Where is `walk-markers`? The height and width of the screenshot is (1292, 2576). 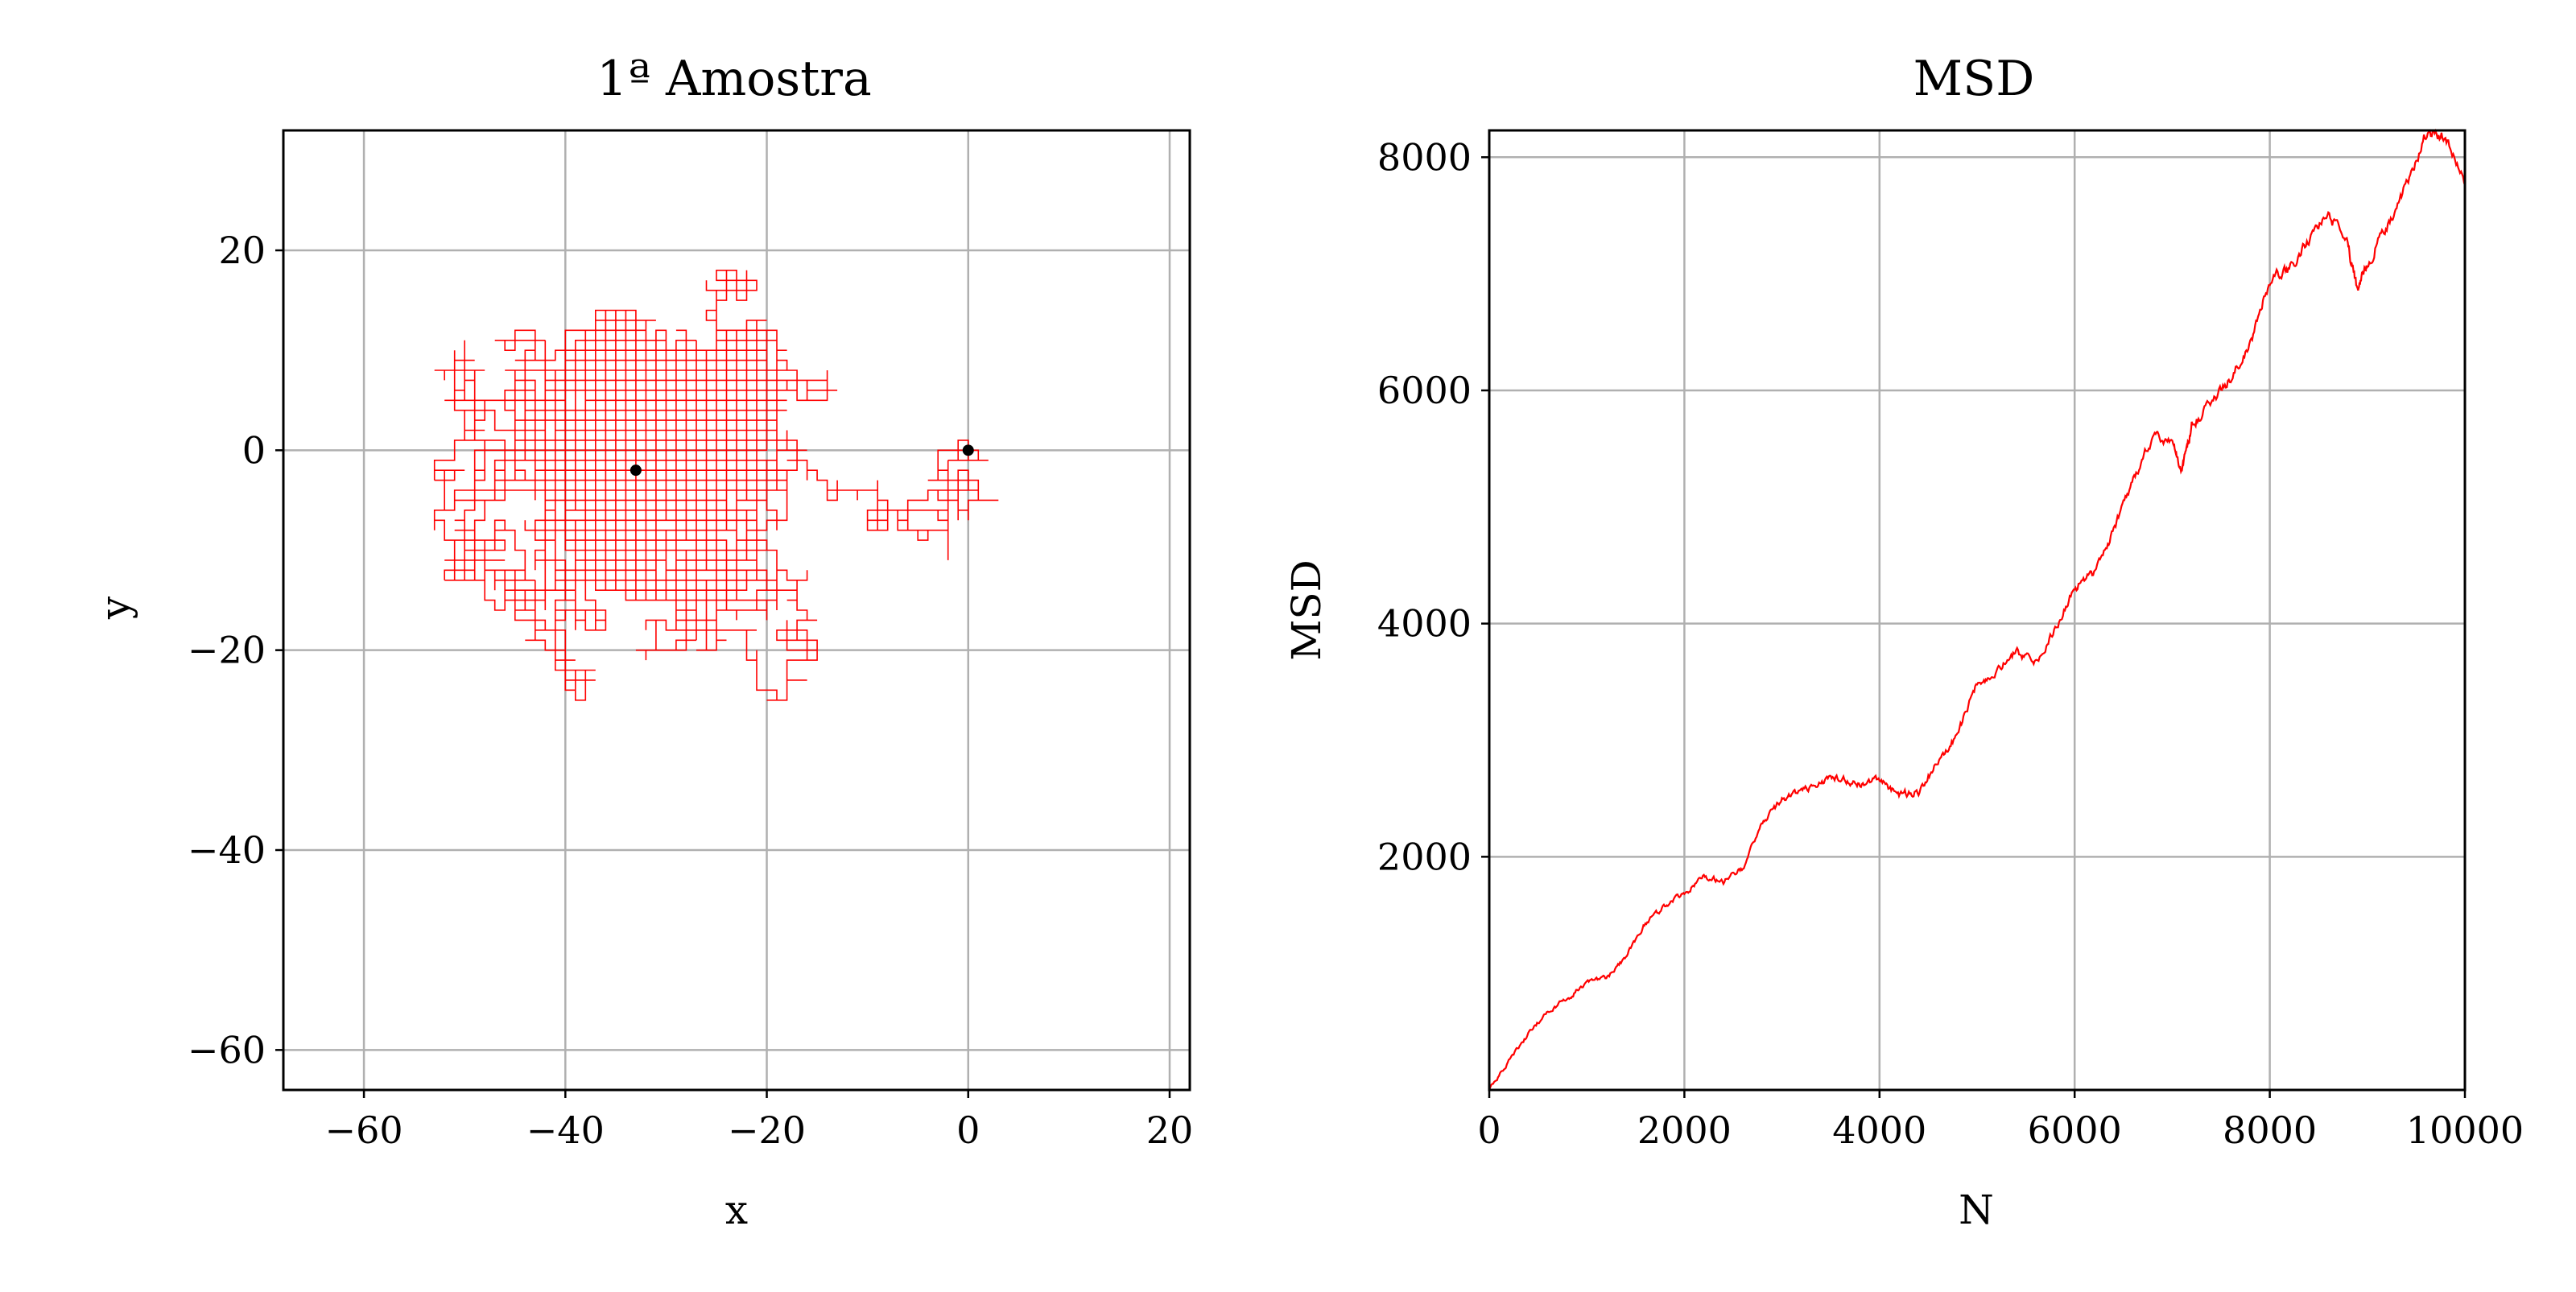
walk-markers is located at coordinates (802, 460).